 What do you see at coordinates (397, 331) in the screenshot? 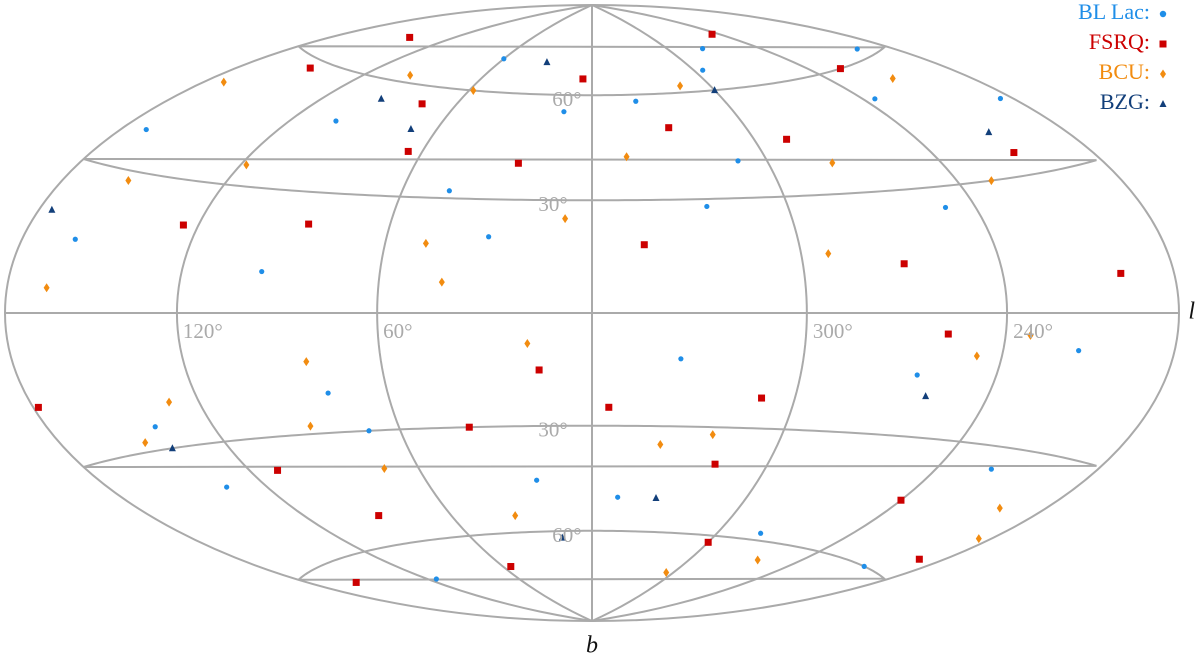
I see `x-tick-label: 60°` at bounding box center [397, 331].